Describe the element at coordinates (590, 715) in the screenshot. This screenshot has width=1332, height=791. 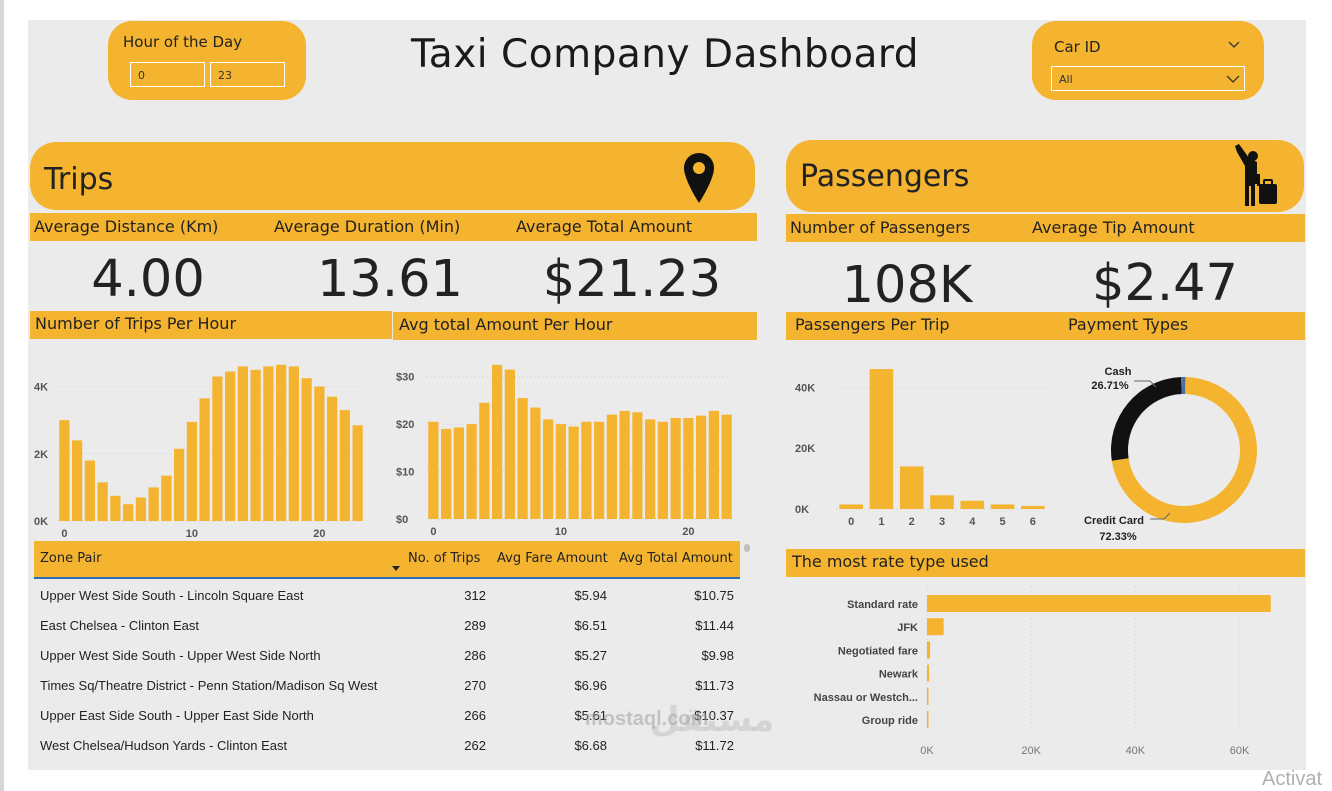
I see `cell-avg-fare: $5.61` at that location.